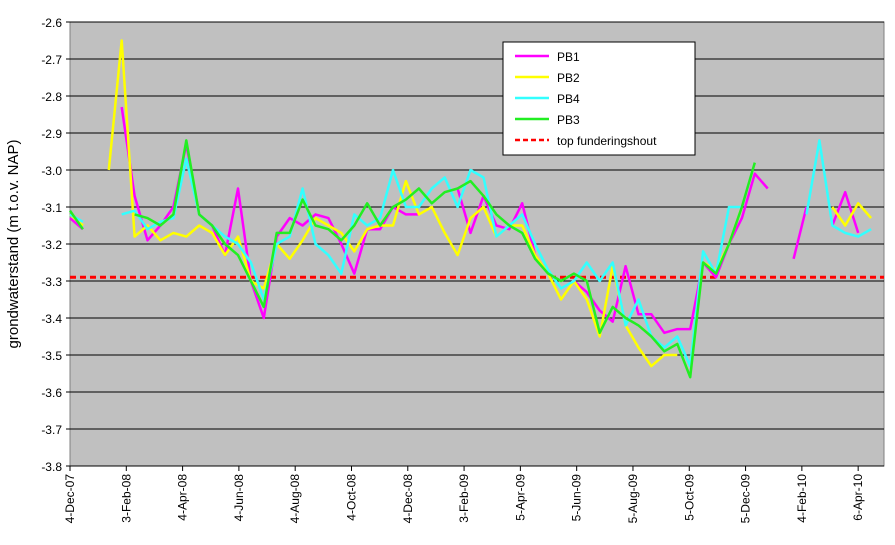 This screenshot has width=895, height=545. Describe the element at coordinates (183, 497) in the screenshot. I see `x-tick-label: 4-Apr-08` at that location.